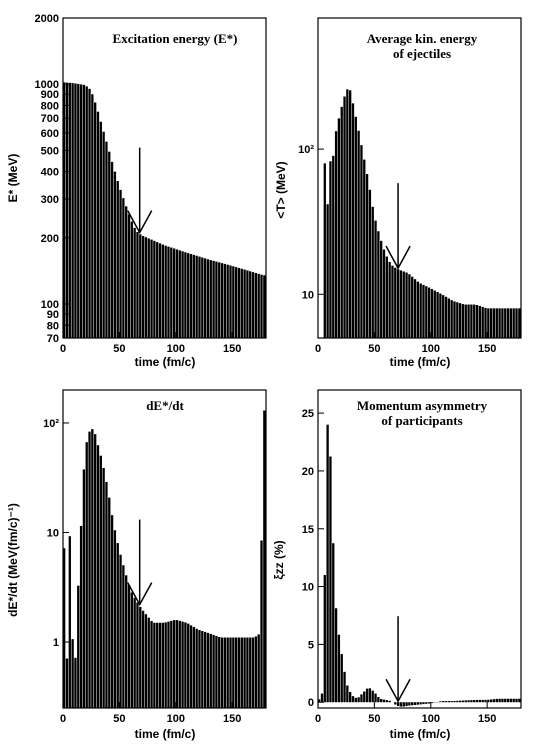  I want to click on y-tick-label: 200, so click(50, 239).